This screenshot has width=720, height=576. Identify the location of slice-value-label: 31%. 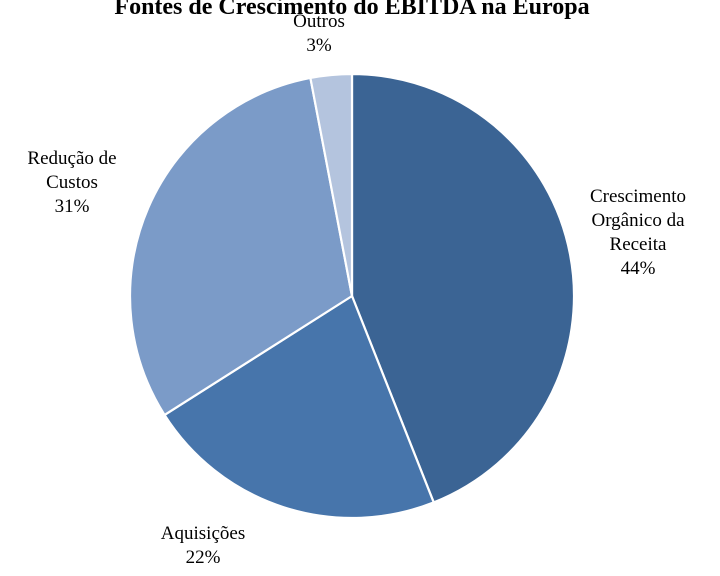
(72, 206).